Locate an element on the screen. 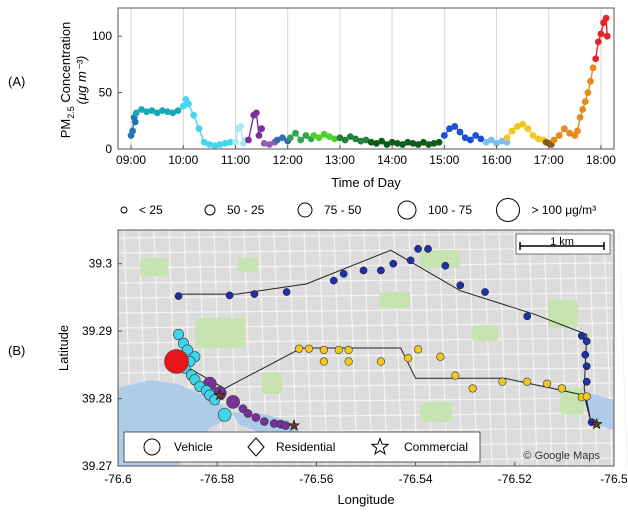 This screenshot has height=514, width=628. map-x-tick-label: -76.54 is located at coordinates (416, 479).